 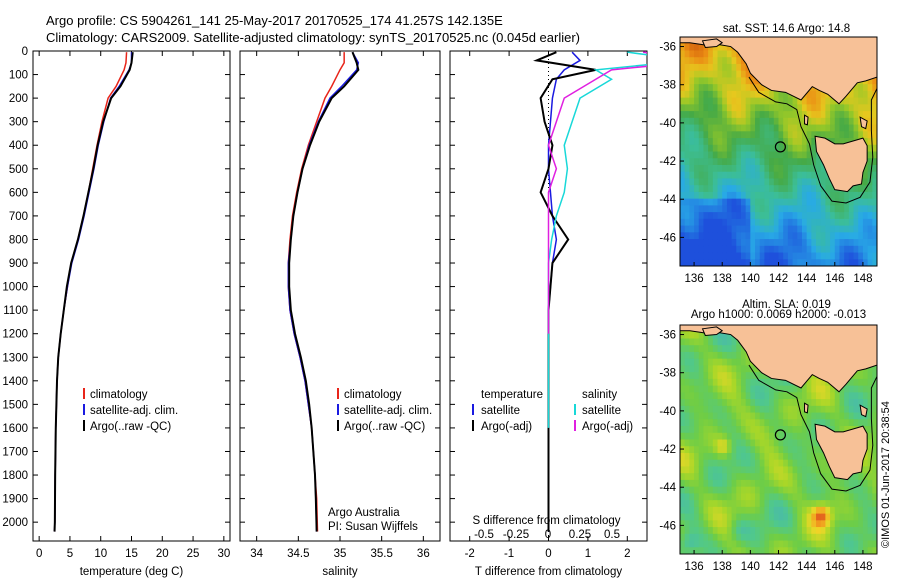 What do you see at coordinates (15, 335) in the screenshot?
I see `depth-tick-label: 1200` at bounding box center [15, 335].